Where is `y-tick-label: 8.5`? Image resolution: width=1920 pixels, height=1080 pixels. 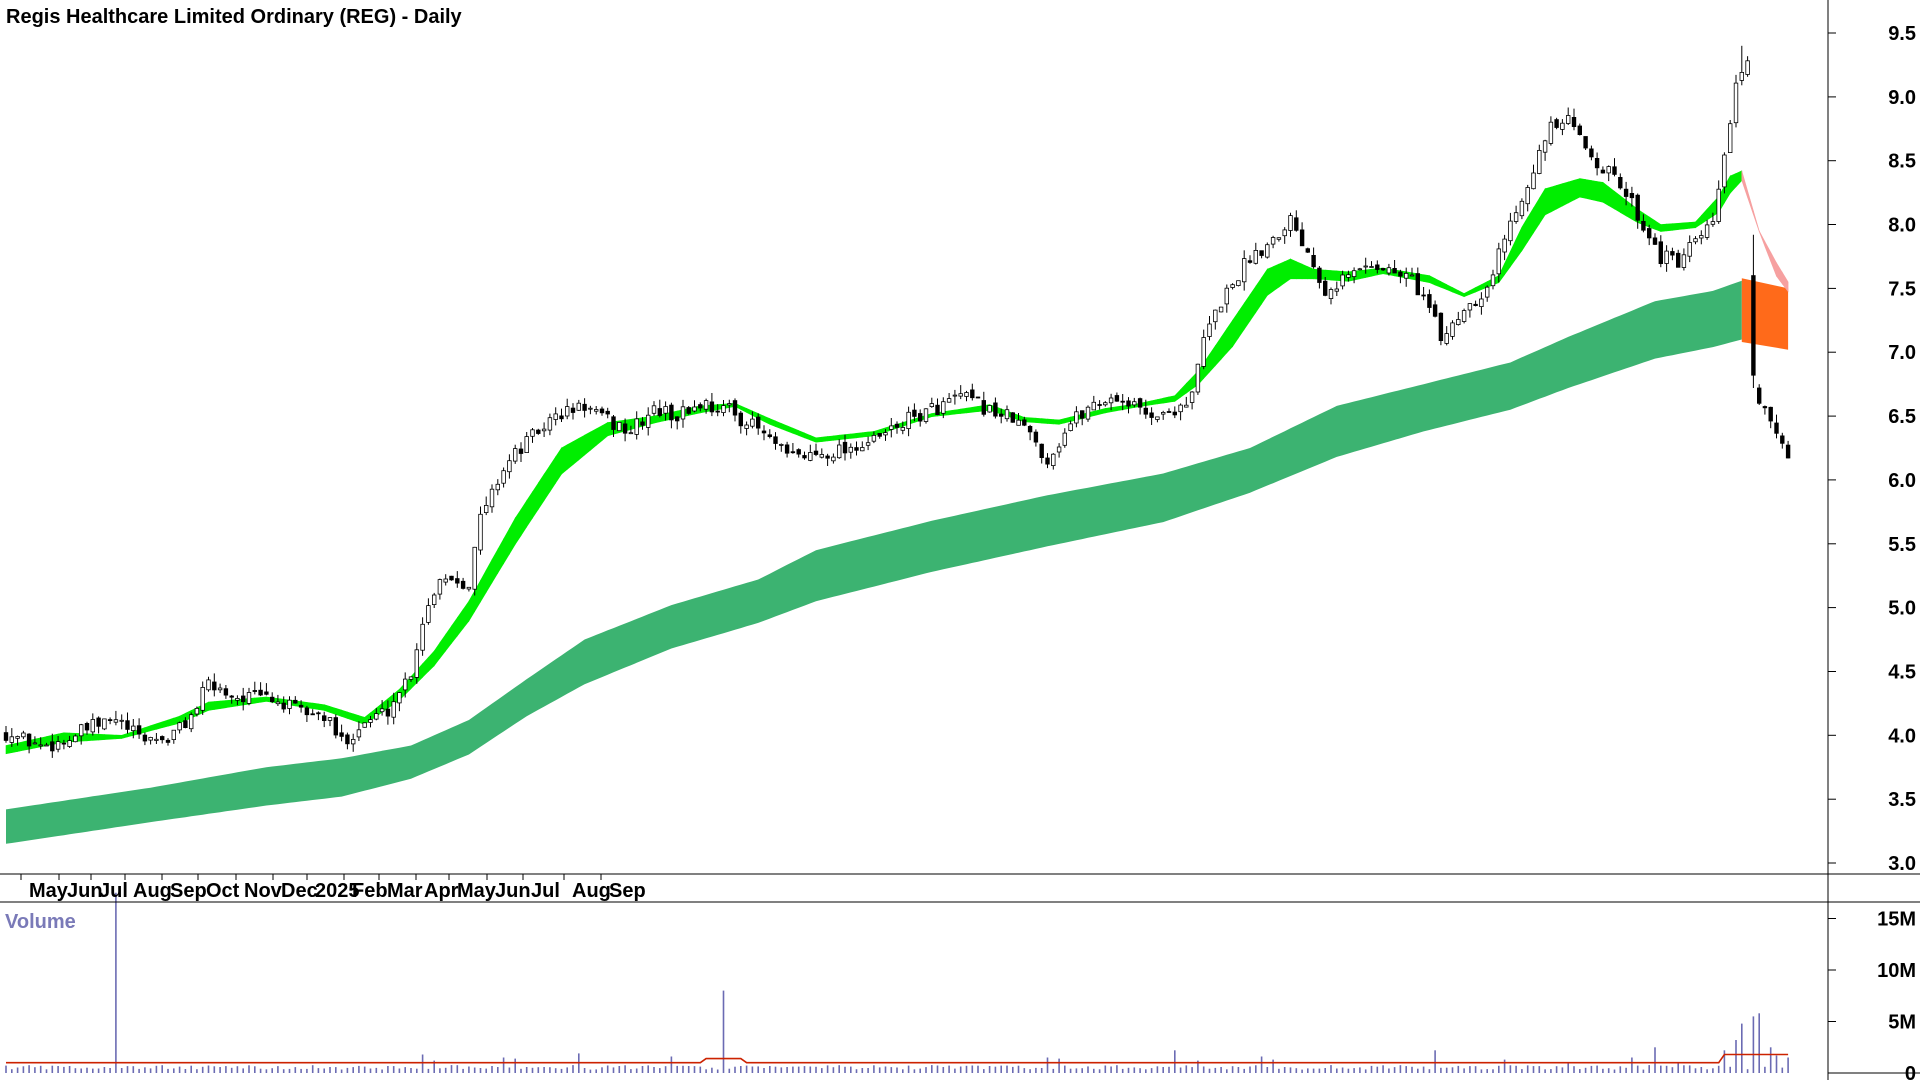
y-tick-label: 8.5 is located at coordinates (1902, 162).